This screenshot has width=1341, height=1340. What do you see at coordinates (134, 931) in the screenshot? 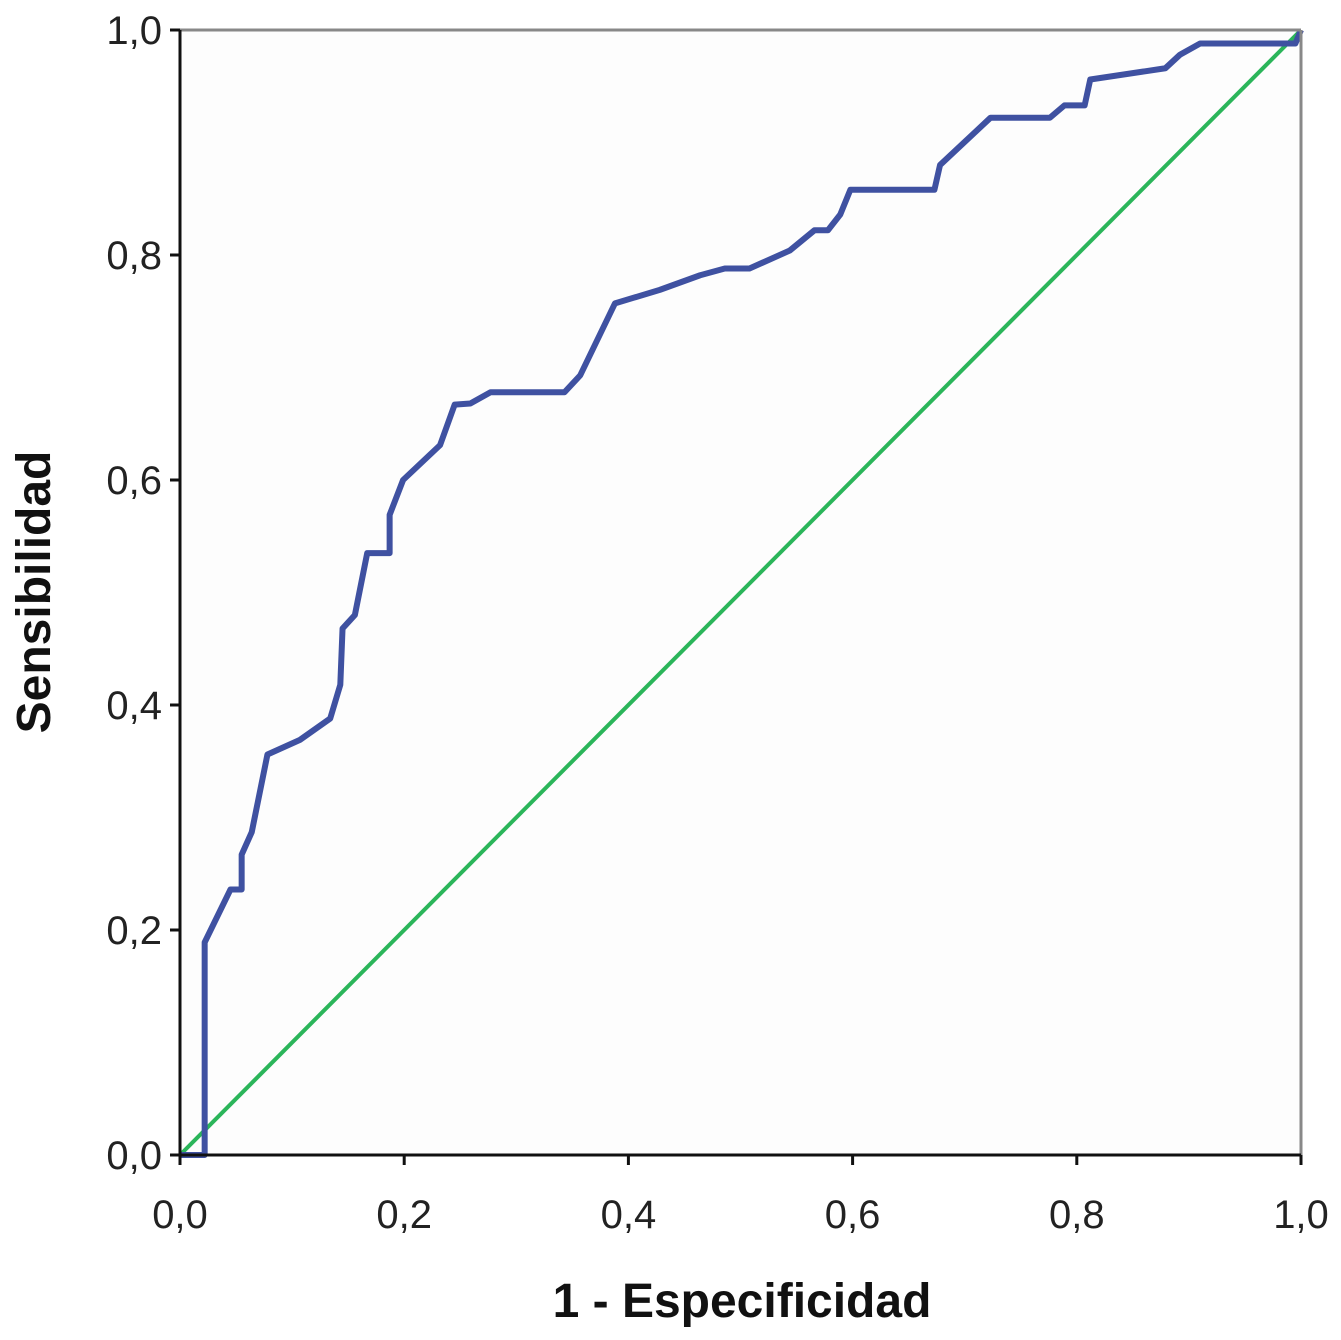
I see `y-tick-label: 0,2` at bounding box center [134, 931].